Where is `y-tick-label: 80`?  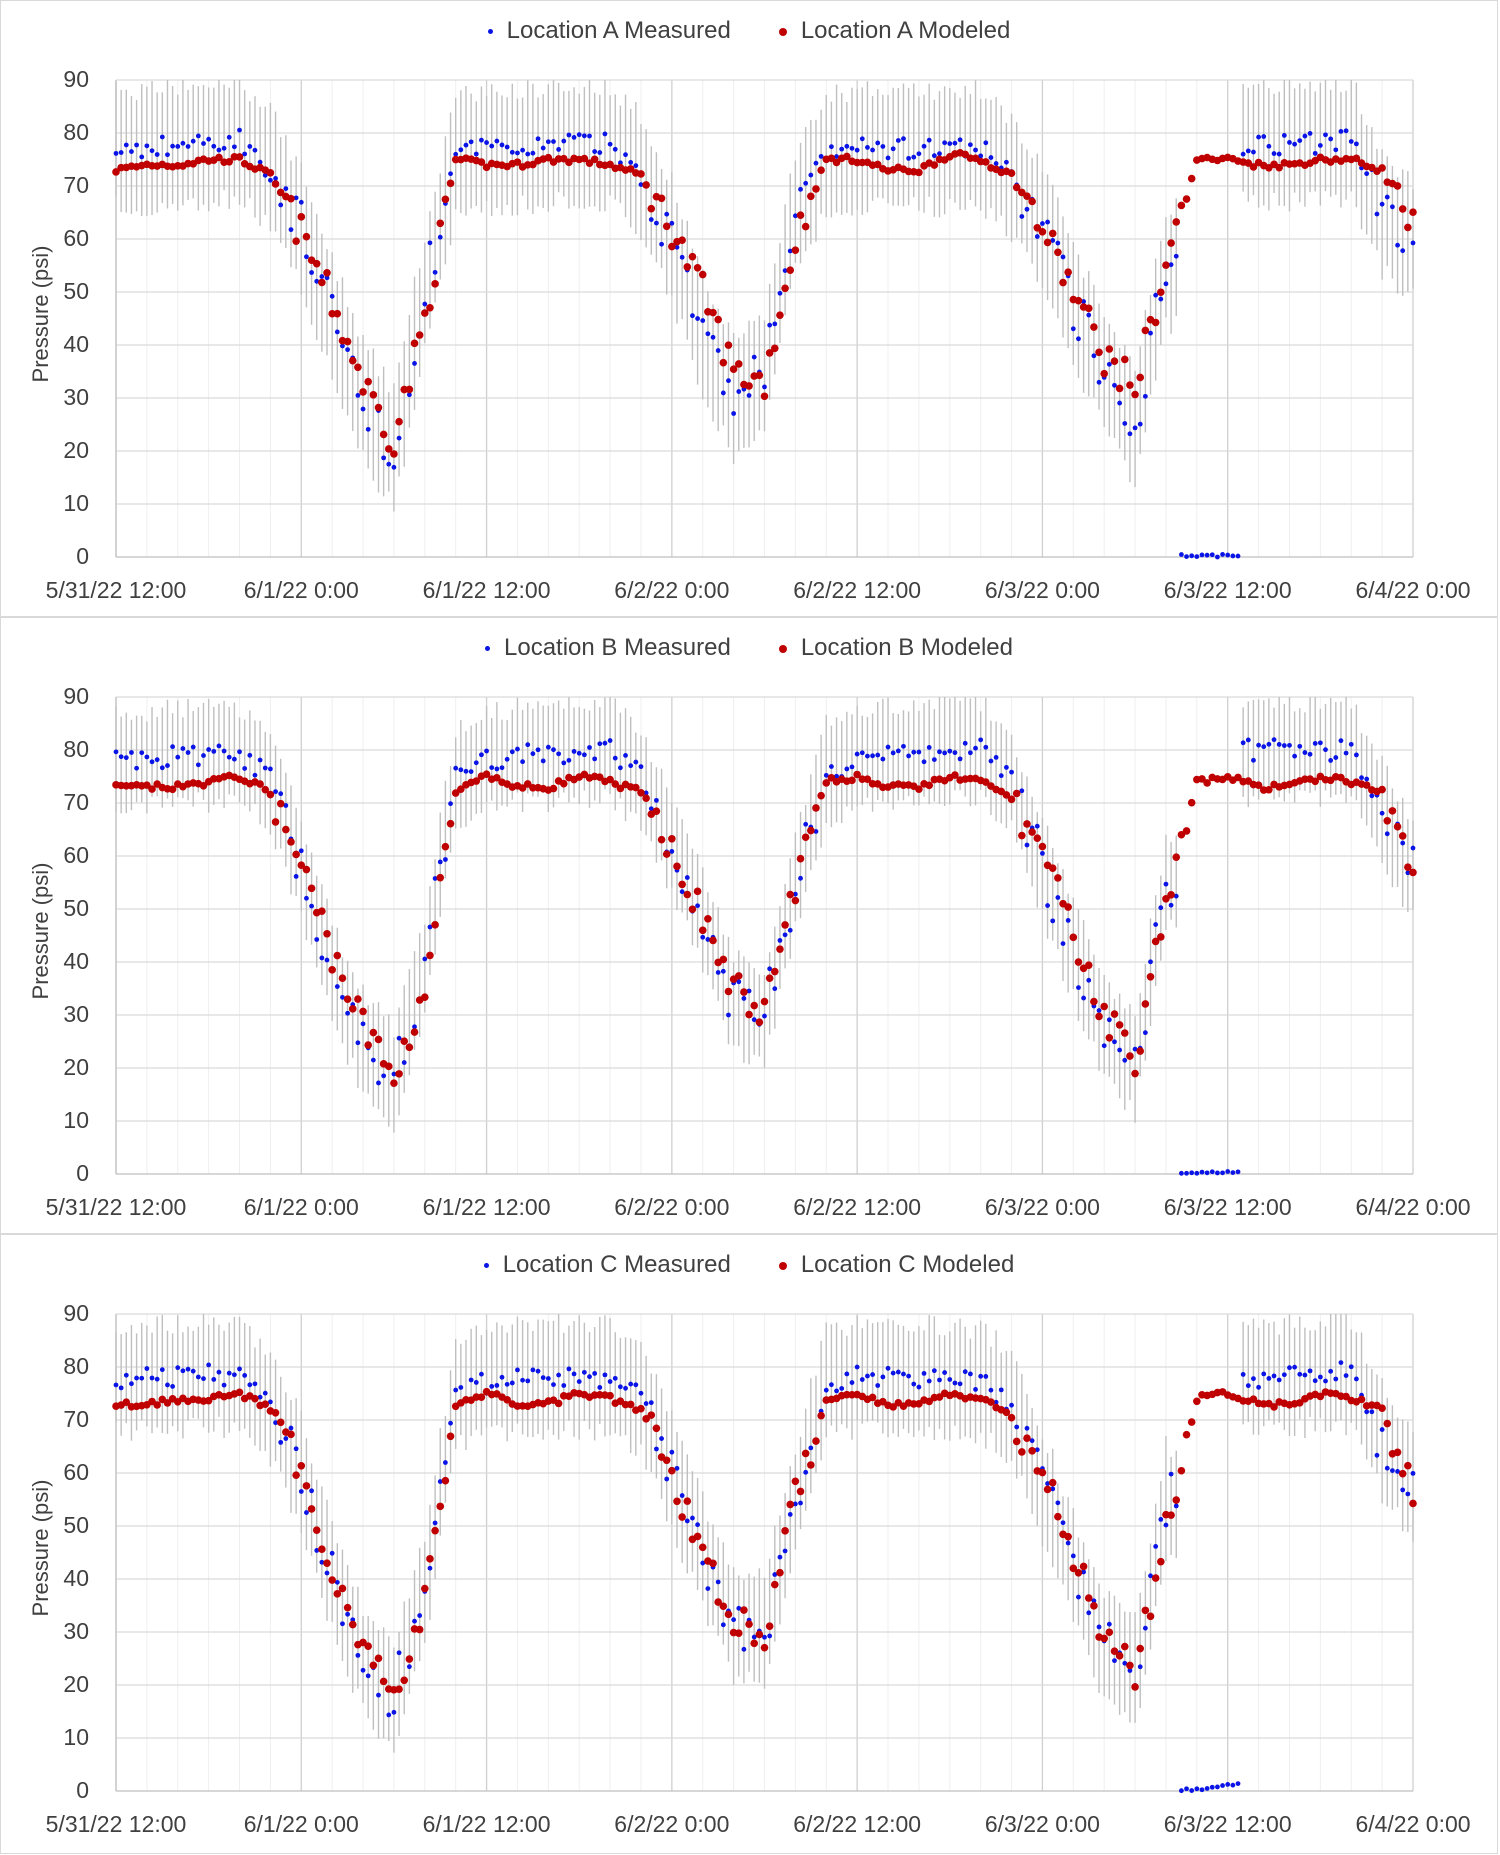
y-tick-label: 80 is located at coordinates (76, 132).